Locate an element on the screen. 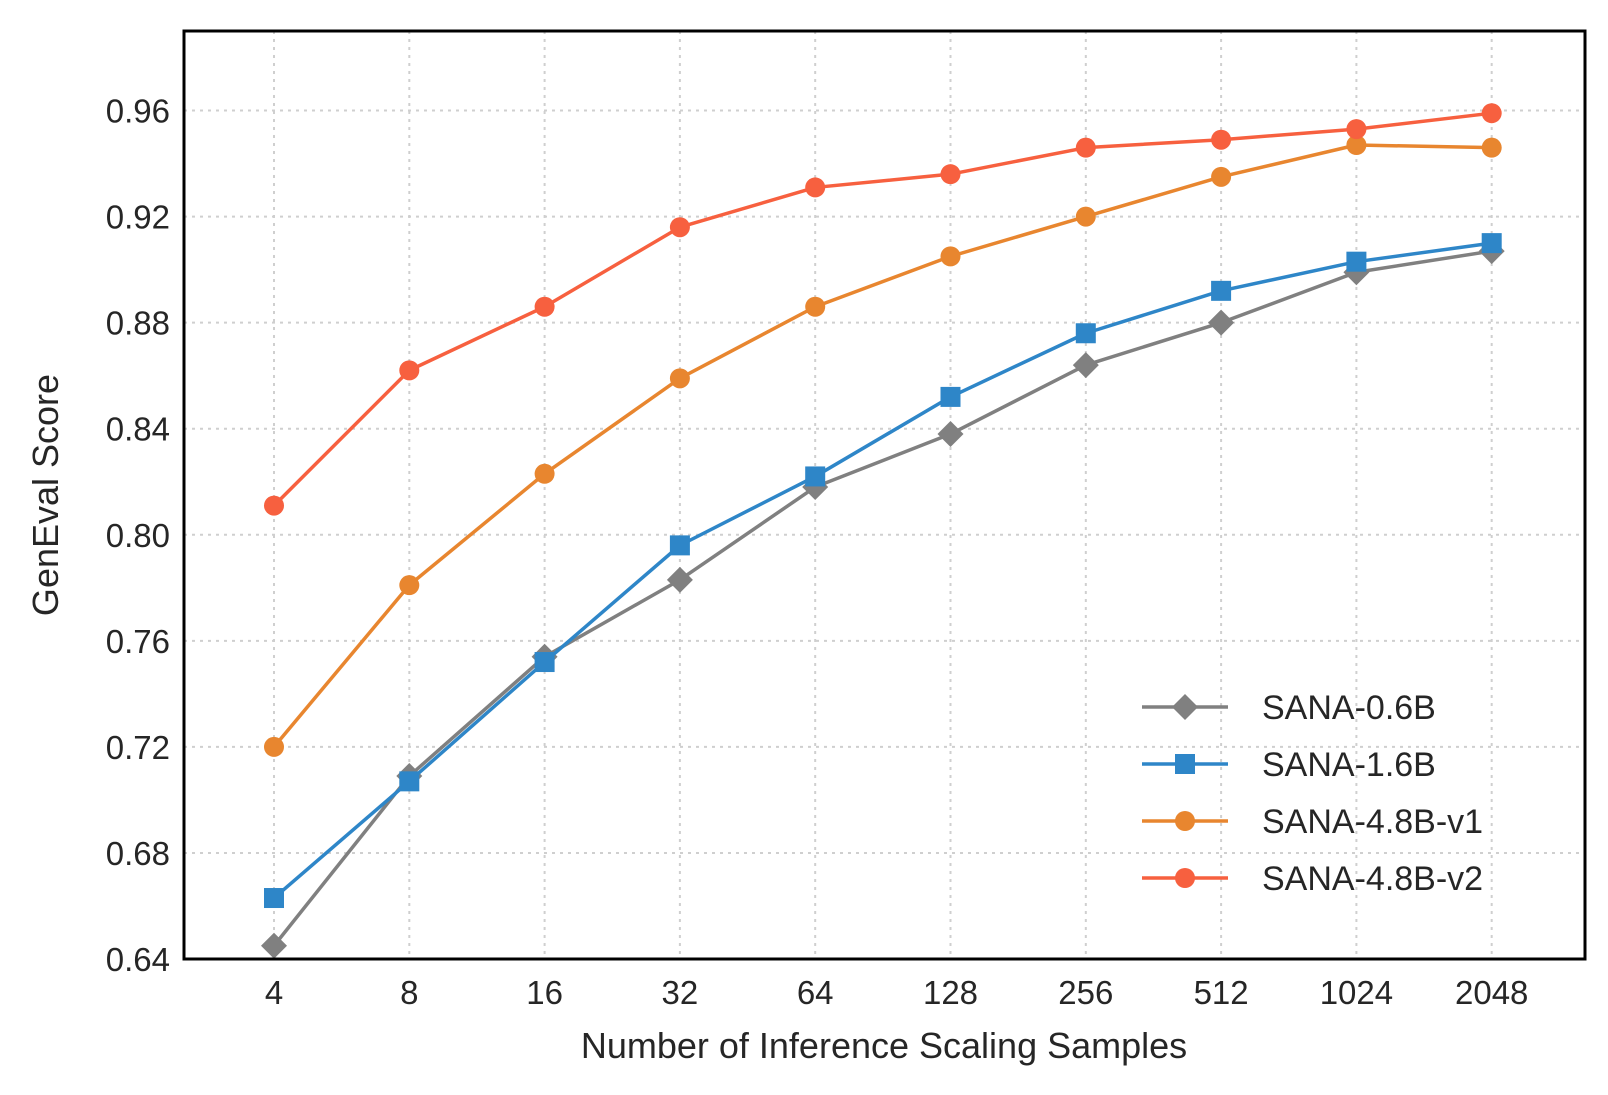 The height and width of the screenshot is (1095, 1608). x-tick-label-16: 16 is located at coordinates (544, 992).